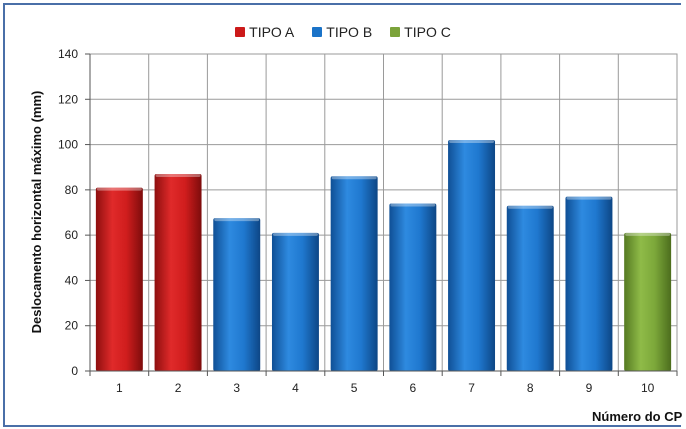 The height and width of the screenshot is (429, 686). Describe the element at coordinates (72, 235) in the screenshot. I see `y-tick-label: 60` at that location.